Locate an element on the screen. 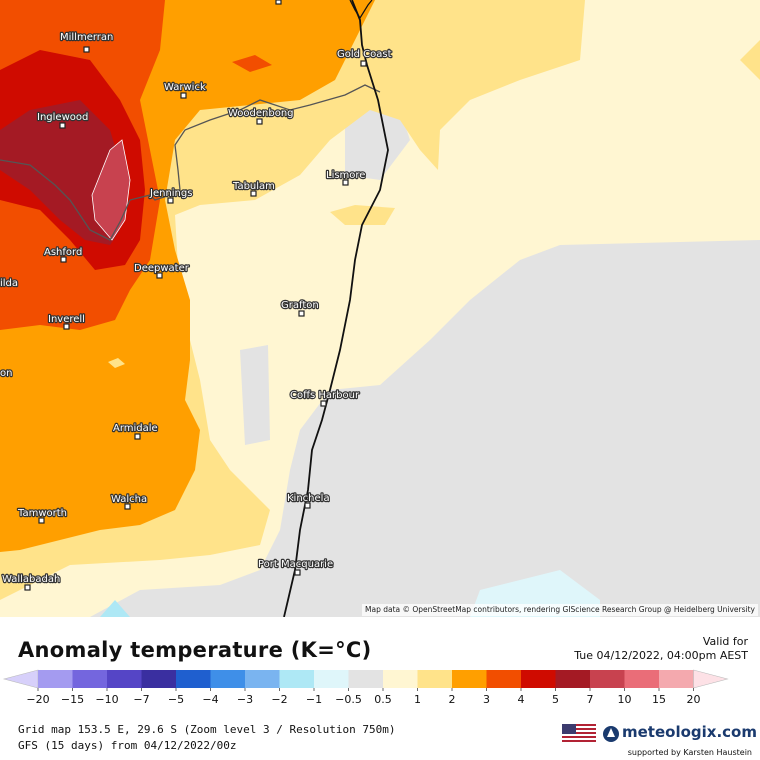  city-inverell: Inverell is located at coordinates (66, 321).